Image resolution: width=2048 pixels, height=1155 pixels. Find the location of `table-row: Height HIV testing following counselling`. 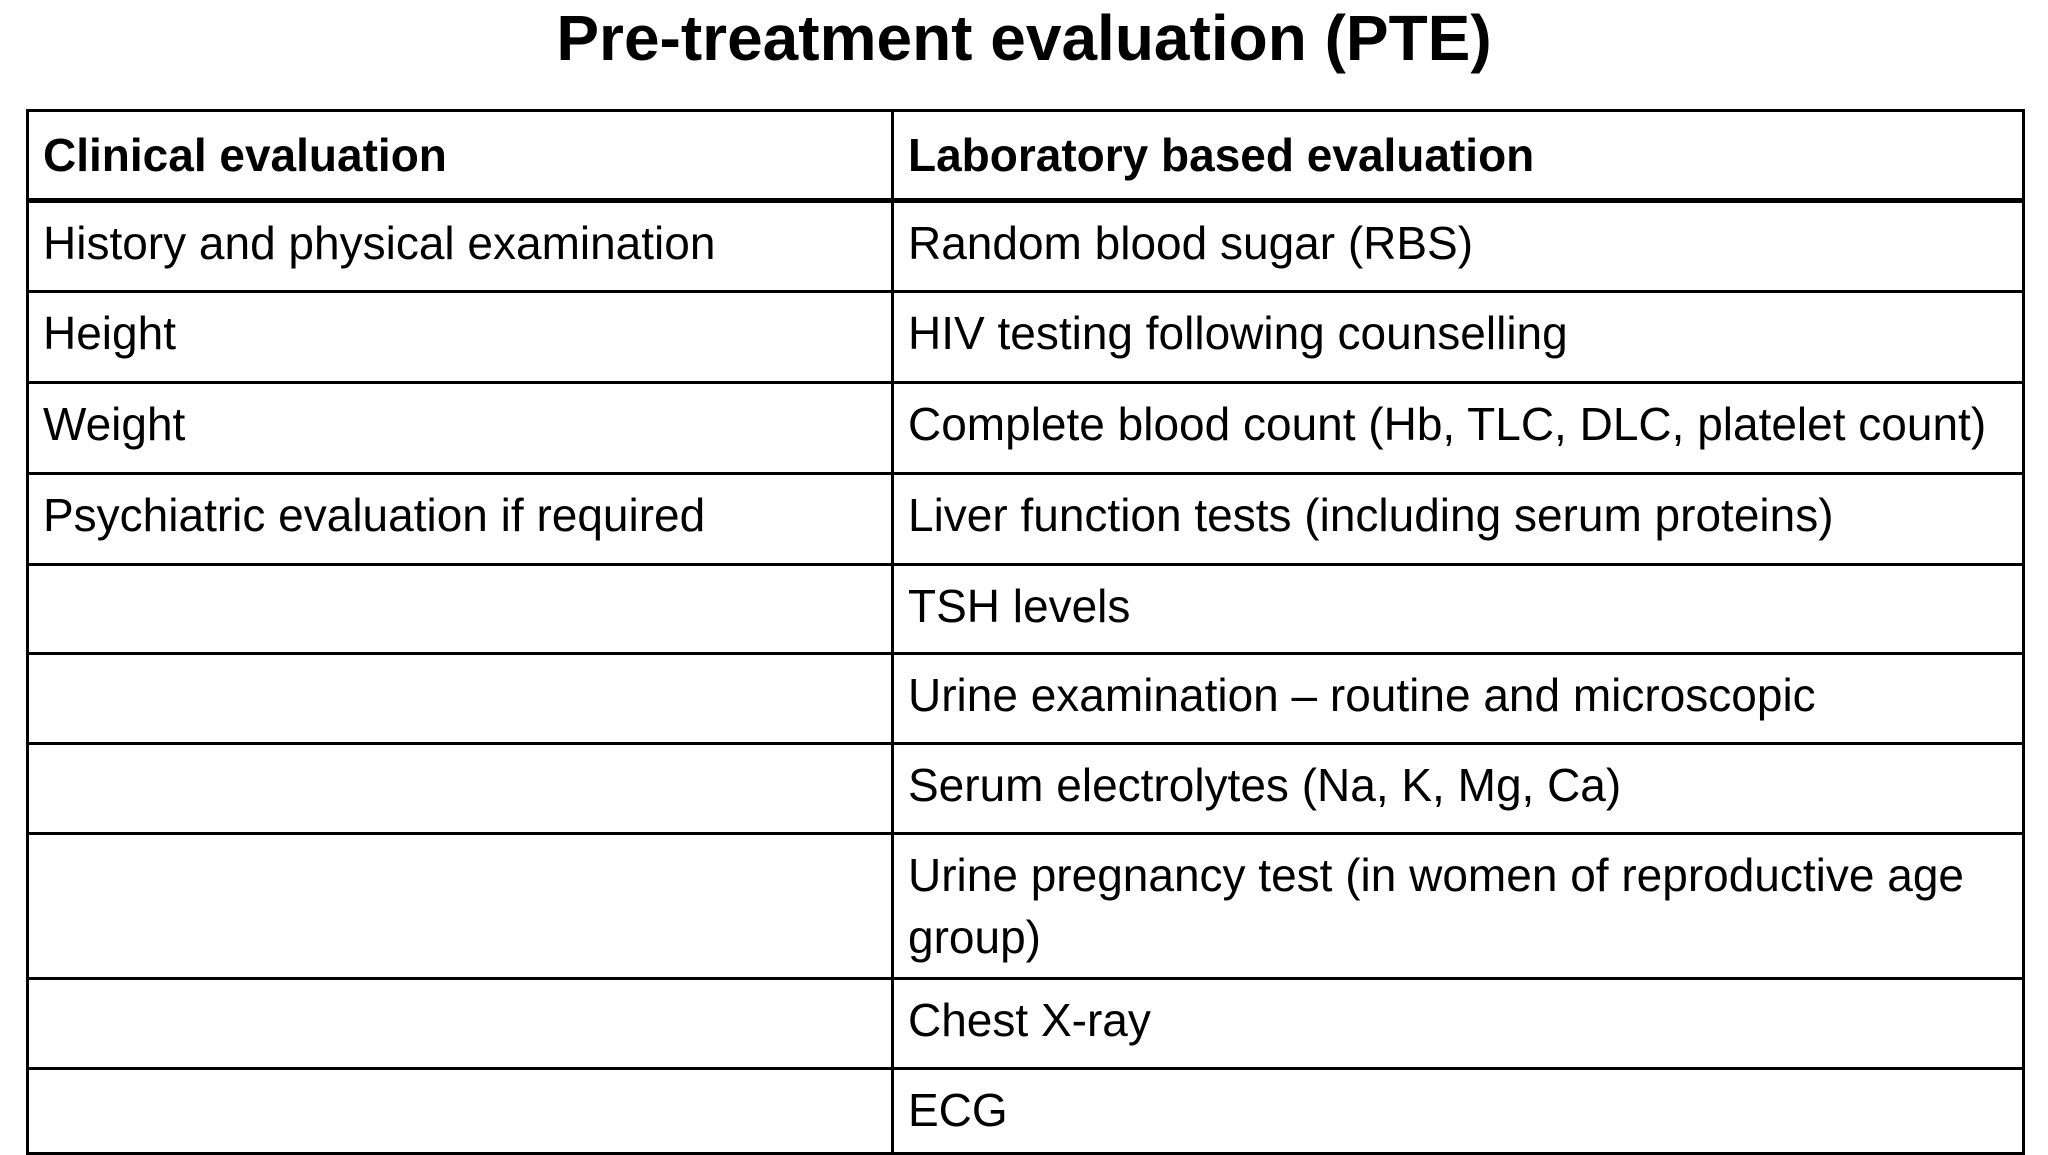

table-row: Height HIV testing following counselling is located at coordinates (1025, 337).